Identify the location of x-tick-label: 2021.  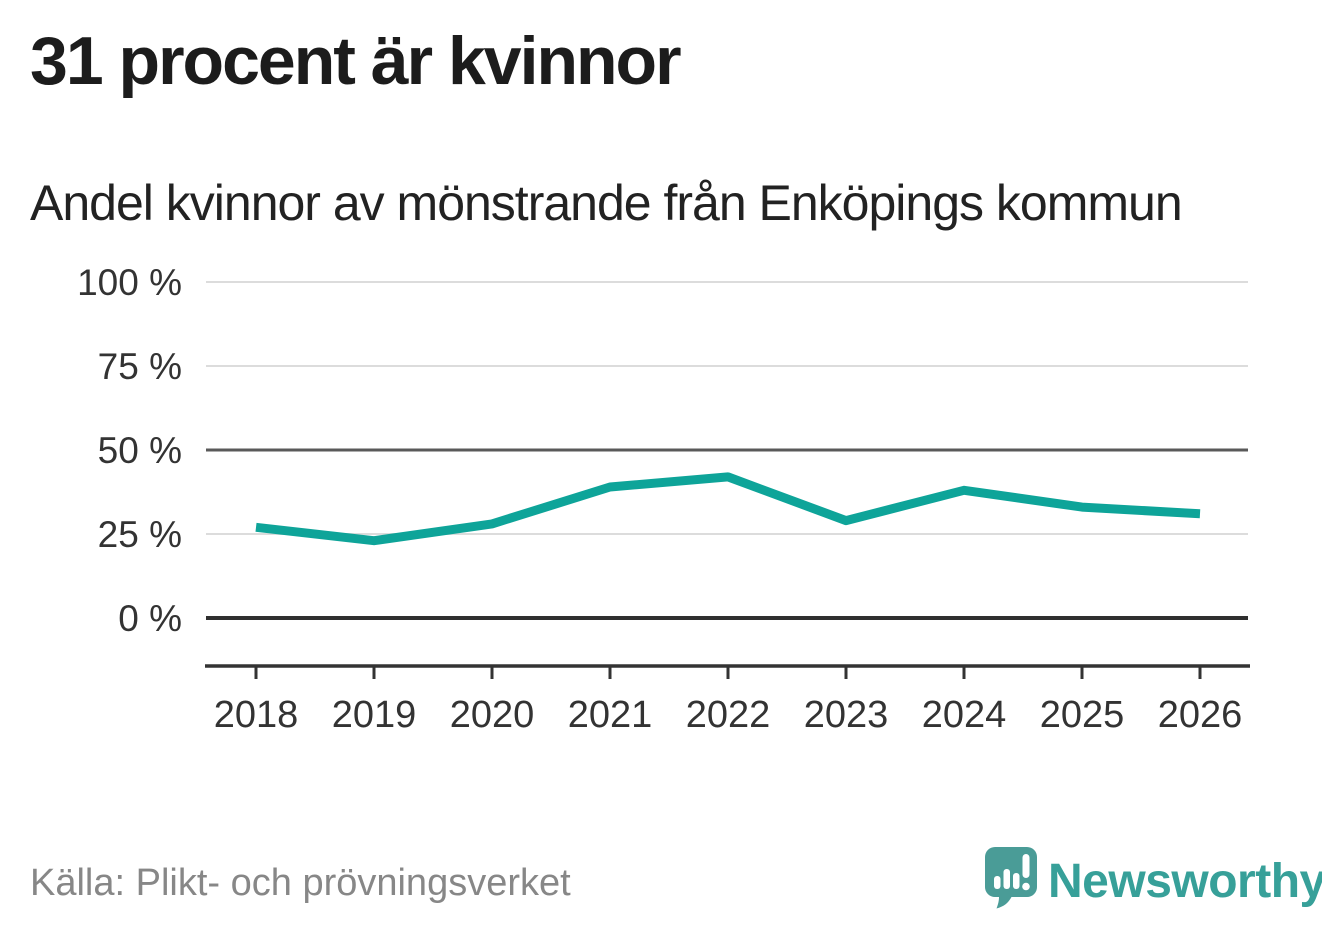
(610, 715).